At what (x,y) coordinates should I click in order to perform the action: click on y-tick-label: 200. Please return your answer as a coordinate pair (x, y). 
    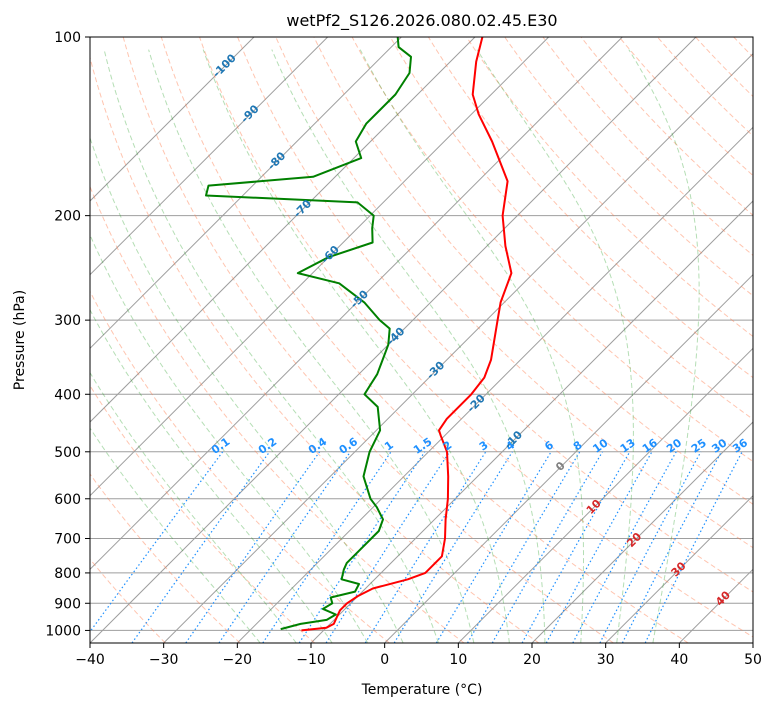
    Looking at the image, I should click on (67, 217).